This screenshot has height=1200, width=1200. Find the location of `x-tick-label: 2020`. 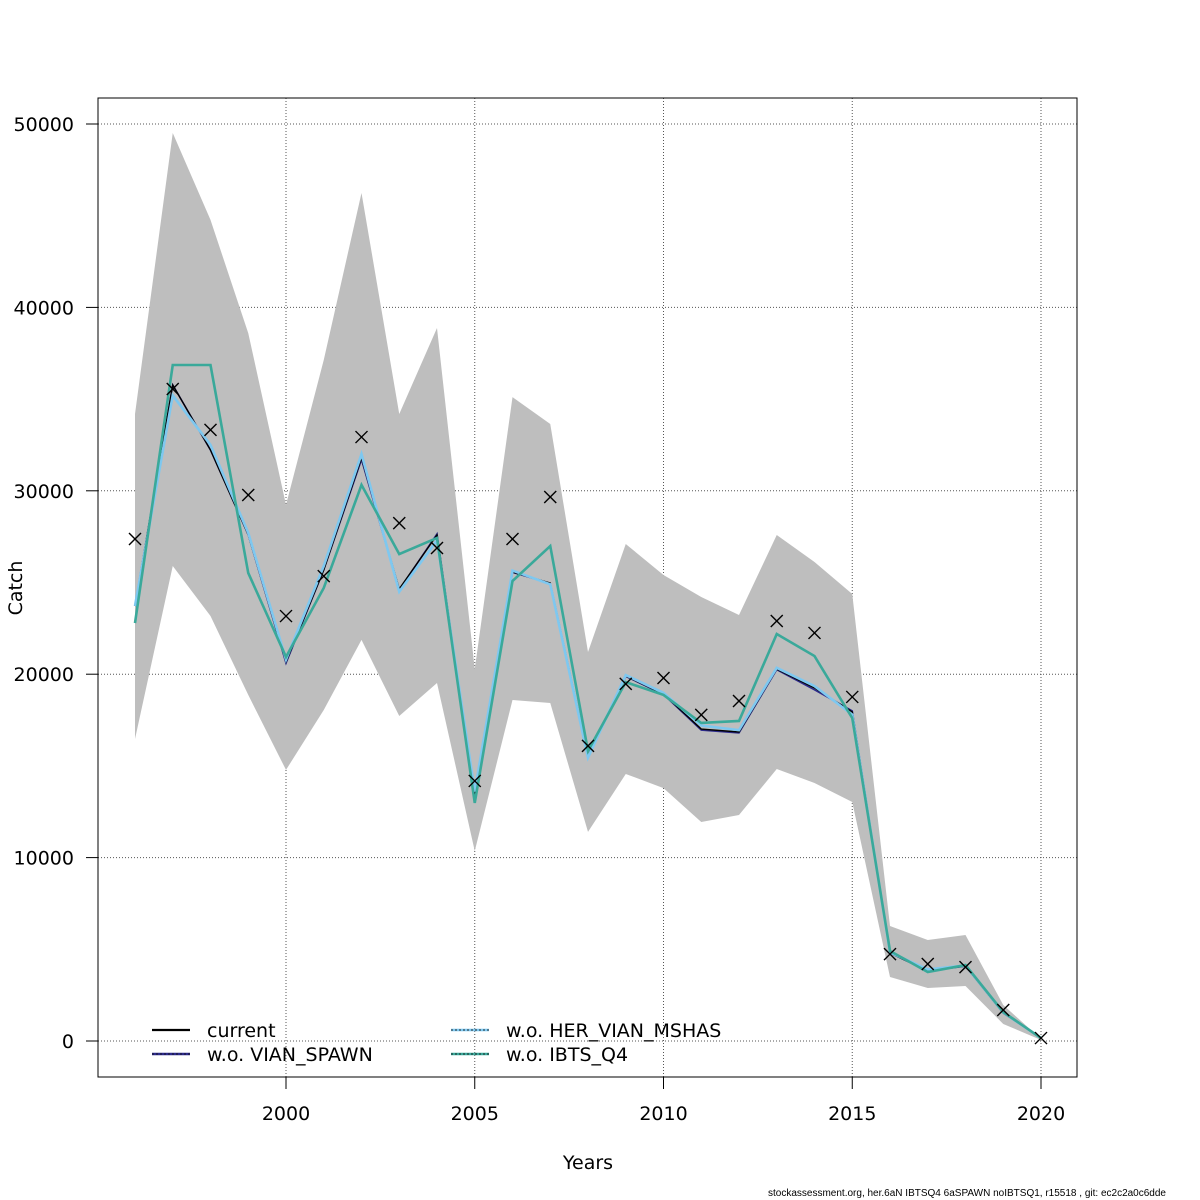

x-tick-label: 2020 is located at coordinates (1041, 1114).